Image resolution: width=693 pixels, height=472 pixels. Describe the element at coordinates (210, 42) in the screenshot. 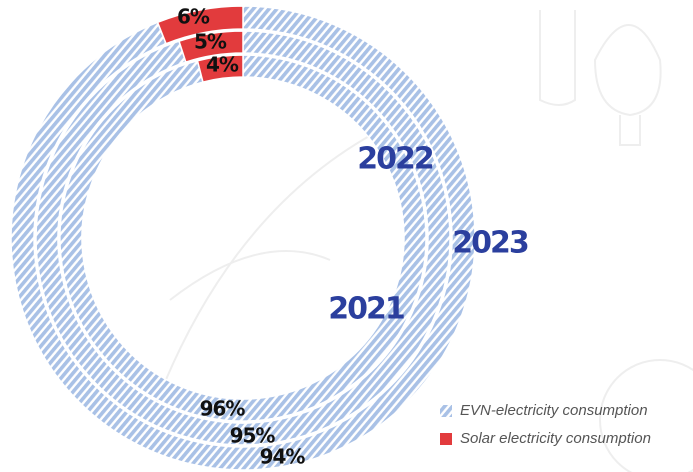

I see `value-label: 5%` at that location.